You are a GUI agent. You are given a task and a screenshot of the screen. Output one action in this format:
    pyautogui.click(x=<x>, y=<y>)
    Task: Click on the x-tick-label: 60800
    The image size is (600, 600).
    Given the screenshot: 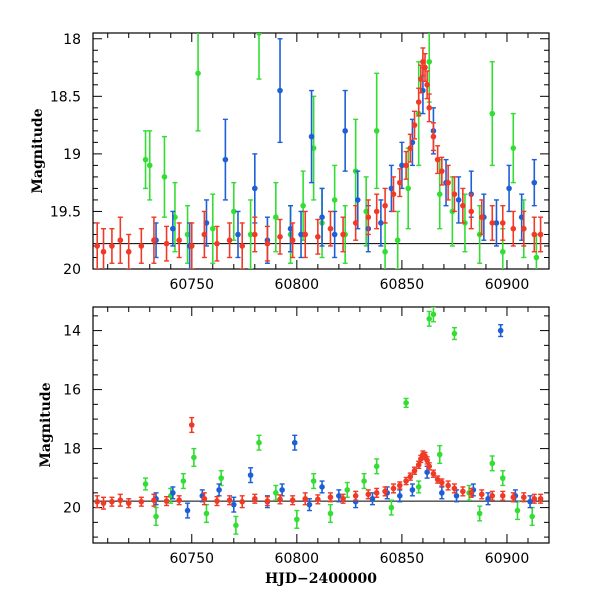 What is the action you would take?
    pyautogui.click(x=297, y=559)
    